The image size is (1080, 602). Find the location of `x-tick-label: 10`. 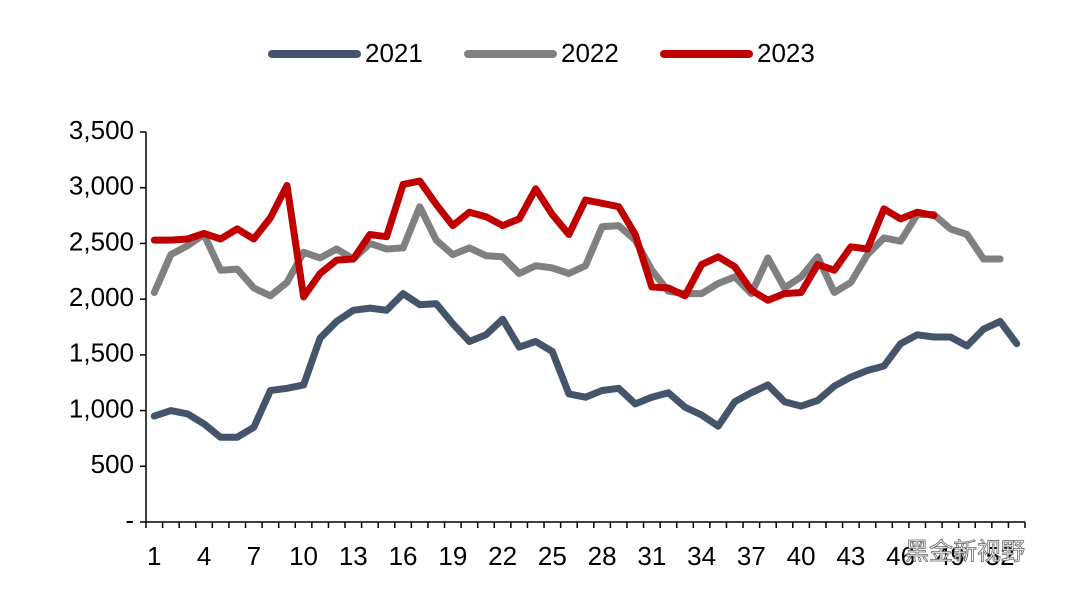

x-tick-label: 10 is located at coordinates (303, 556).